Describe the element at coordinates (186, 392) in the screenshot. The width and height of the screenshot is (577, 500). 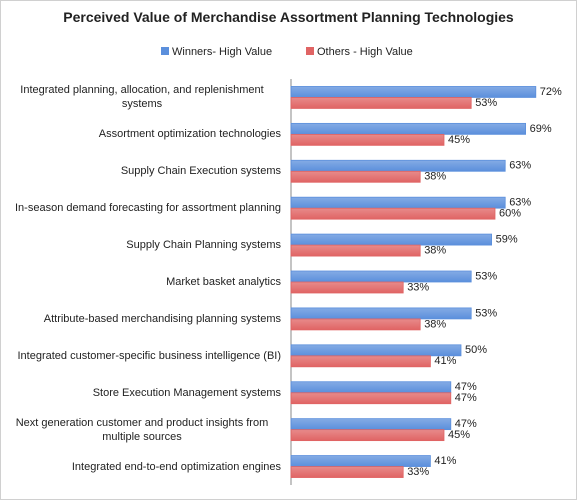
I see `category-text: Store Execution Management systems` at that location.